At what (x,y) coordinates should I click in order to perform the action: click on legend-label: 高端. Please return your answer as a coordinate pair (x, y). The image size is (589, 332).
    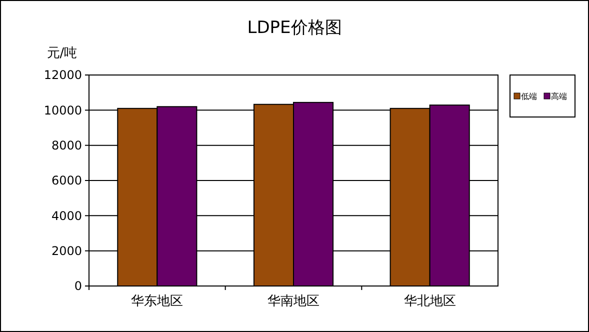
    Looking at the image, I should click on (559, 96).